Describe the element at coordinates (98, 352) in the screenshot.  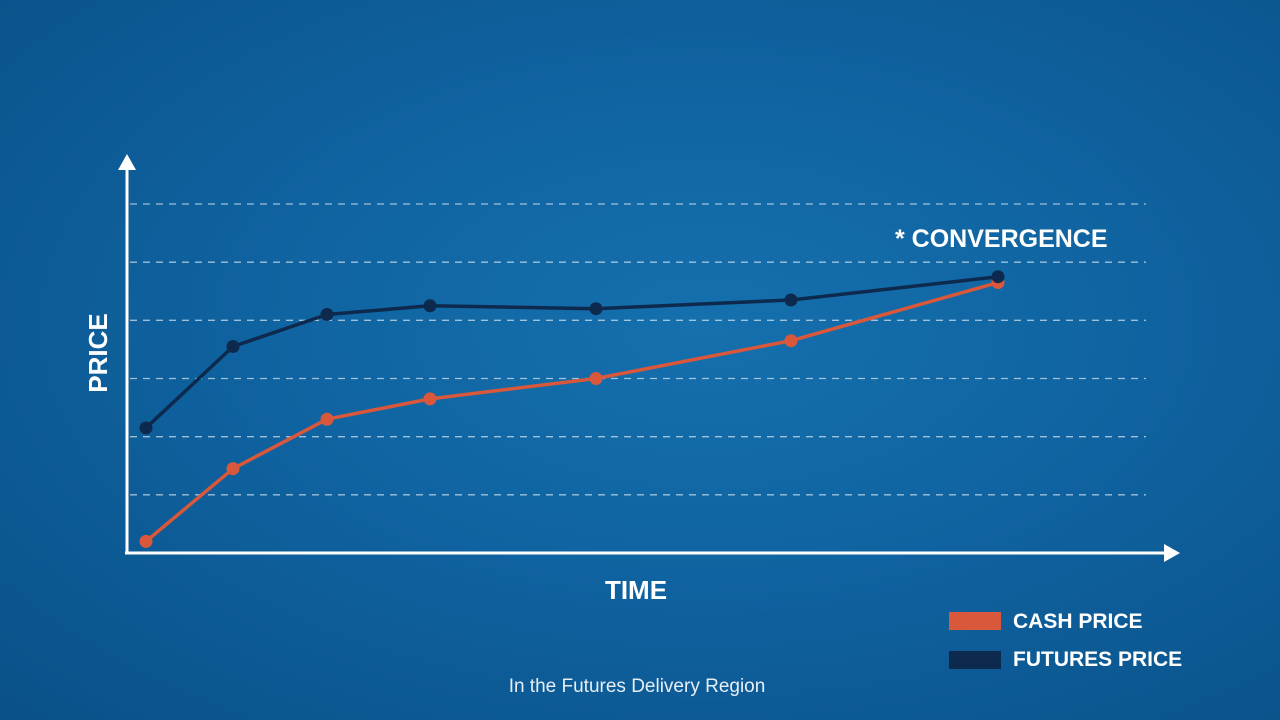
I see `y-axis-label: PRICE` at that location.